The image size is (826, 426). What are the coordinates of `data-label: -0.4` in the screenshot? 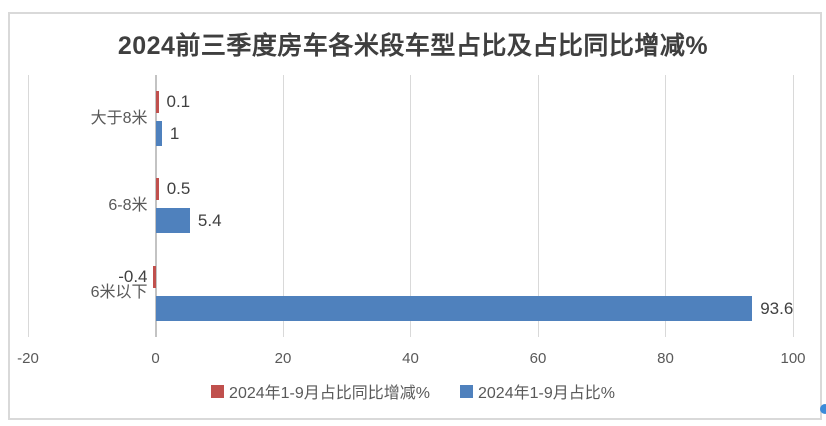 It's located at (133, 276).